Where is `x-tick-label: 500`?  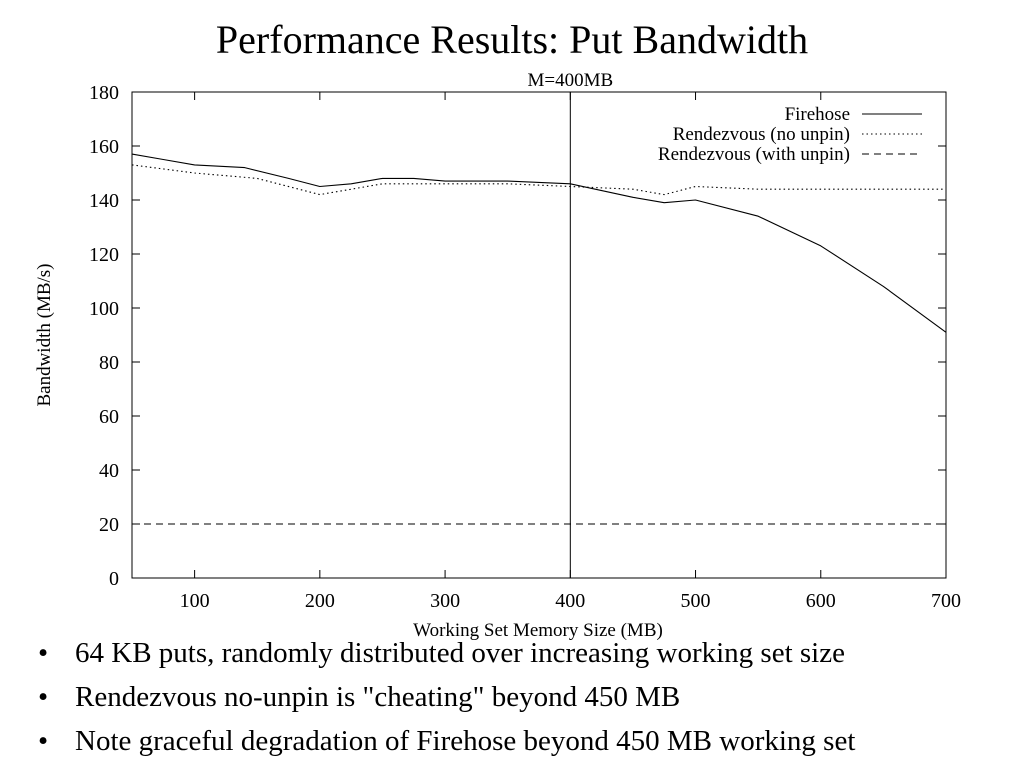 x-tick-label: 500 is located at coordinates (696, 601).